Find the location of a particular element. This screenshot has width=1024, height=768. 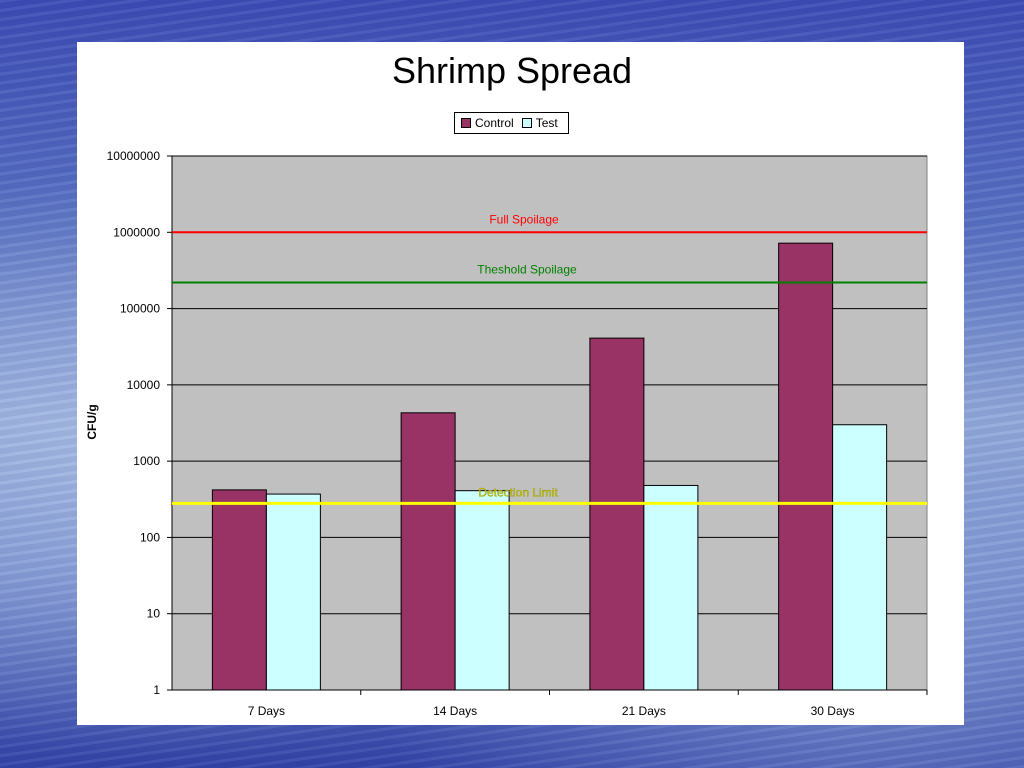

x-tick-label: 21 Days is located at coordinates (644, 711).